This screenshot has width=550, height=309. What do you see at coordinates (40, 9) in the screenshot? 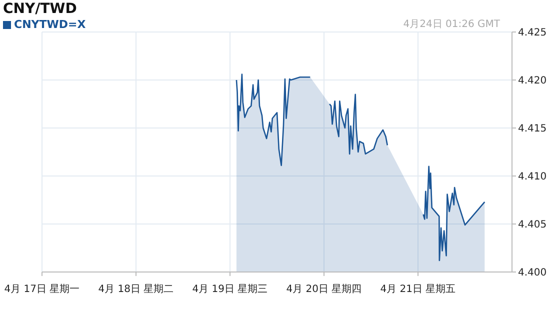
I see `chart-title: CNY/TWD` at bounding box center [40, 9].